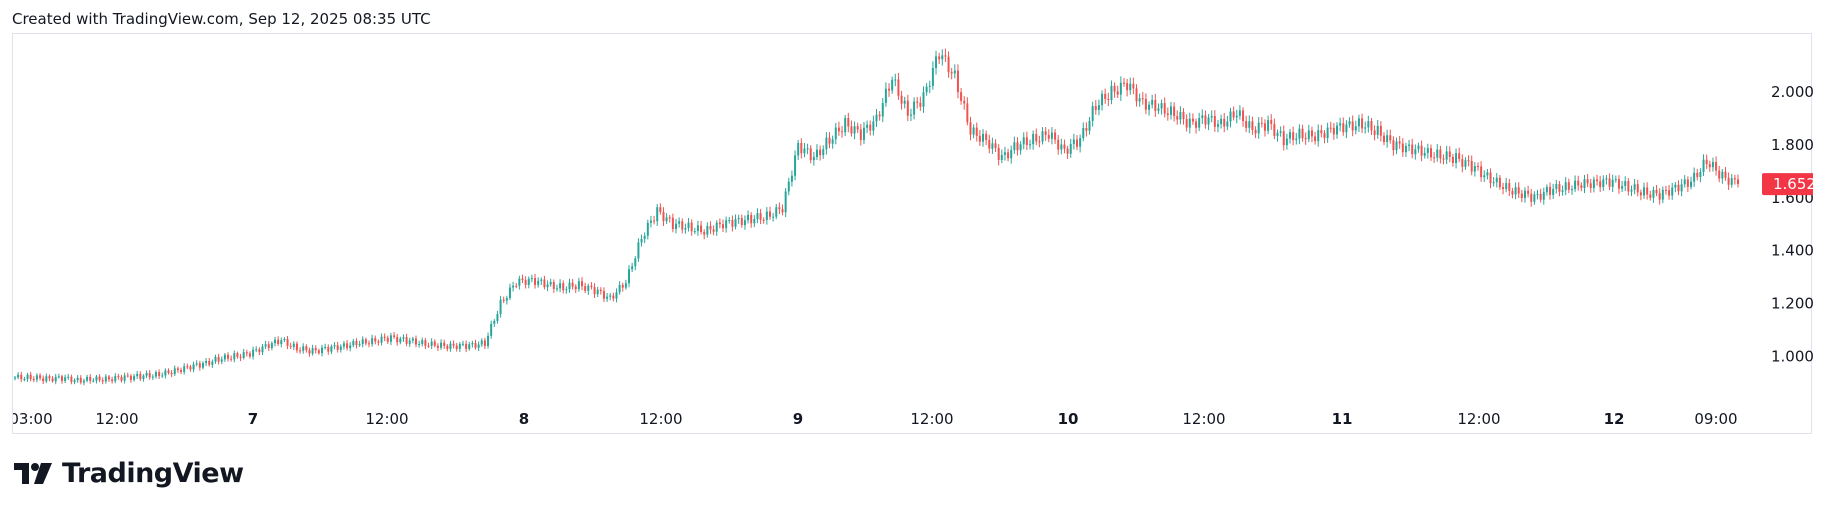 The height and width of the screenshot is (509, 1826). Describe the element at coordinates (1793, 184) in the screenshot. I see `last-price-label: 1.652` at that location.